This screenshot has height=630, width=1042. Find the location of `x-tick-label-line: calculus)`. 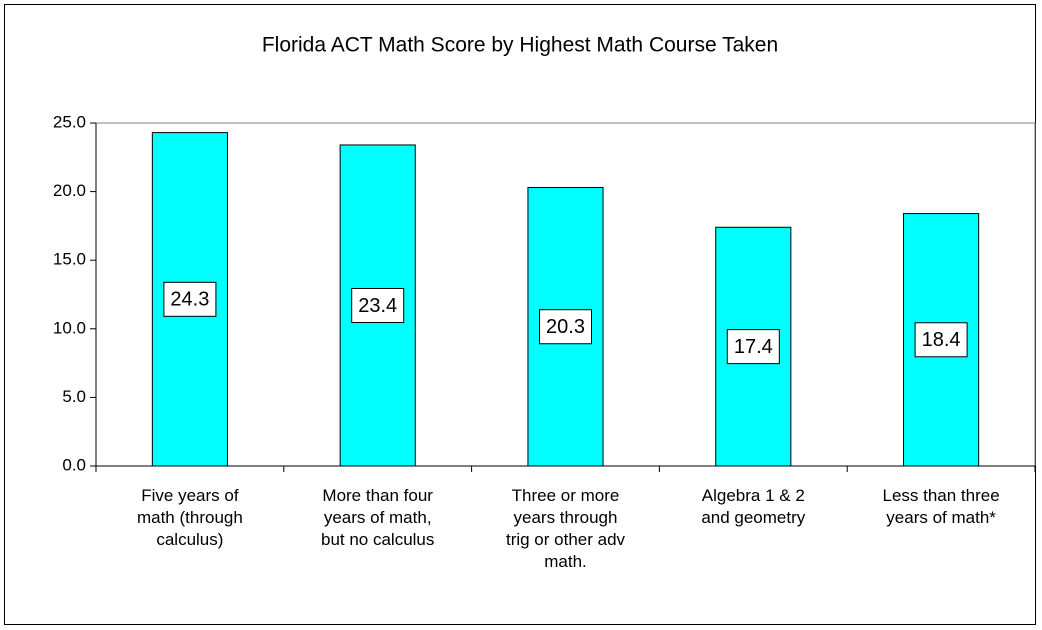

x-tick-label-line: calculus) is located at coordinates (189, 539).